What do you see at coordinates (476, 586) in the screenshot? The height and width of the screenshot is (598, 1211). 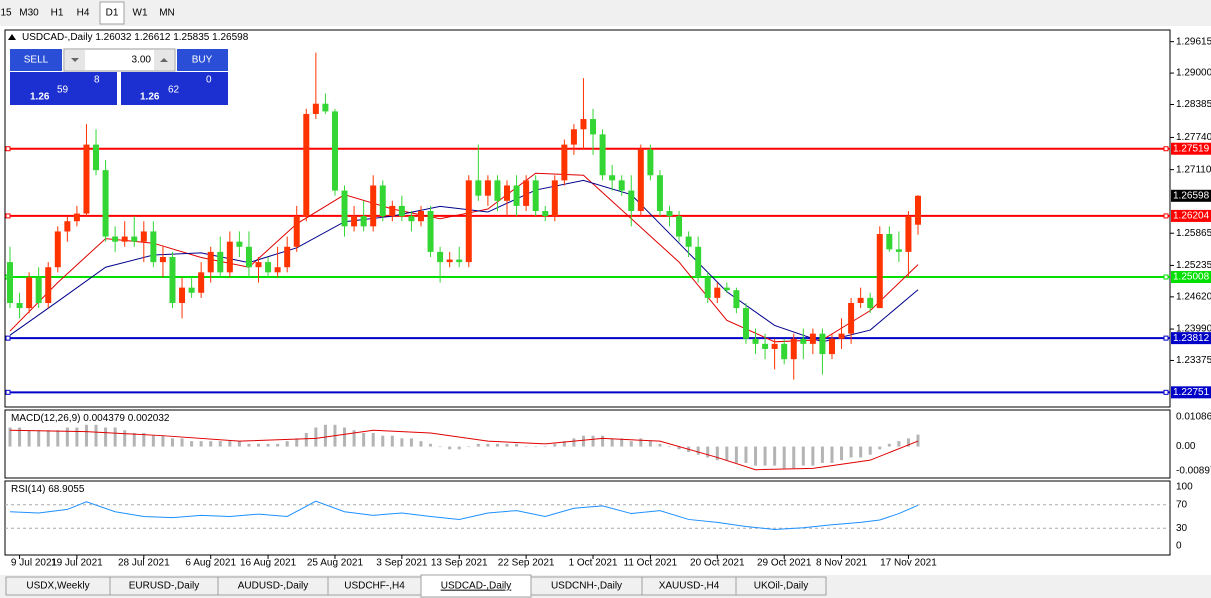 I see `chart-tab-label: USDCAD-,Daily` at bounding box center [476, 586].